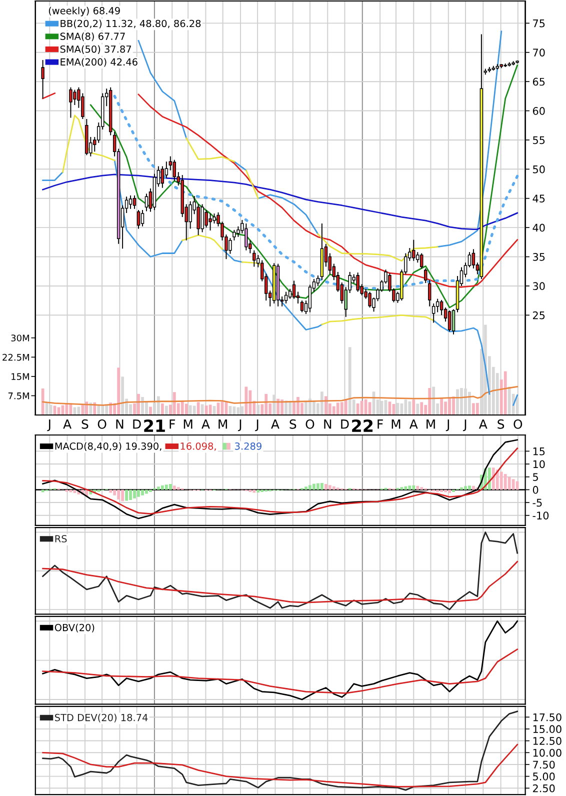 Image resolution: width=566 pixels, height=796 pixels. What do you see at coordinates (539, 464) in the screenshot?
I see `y-tick-label: 10` at bounding box center [539, 464].